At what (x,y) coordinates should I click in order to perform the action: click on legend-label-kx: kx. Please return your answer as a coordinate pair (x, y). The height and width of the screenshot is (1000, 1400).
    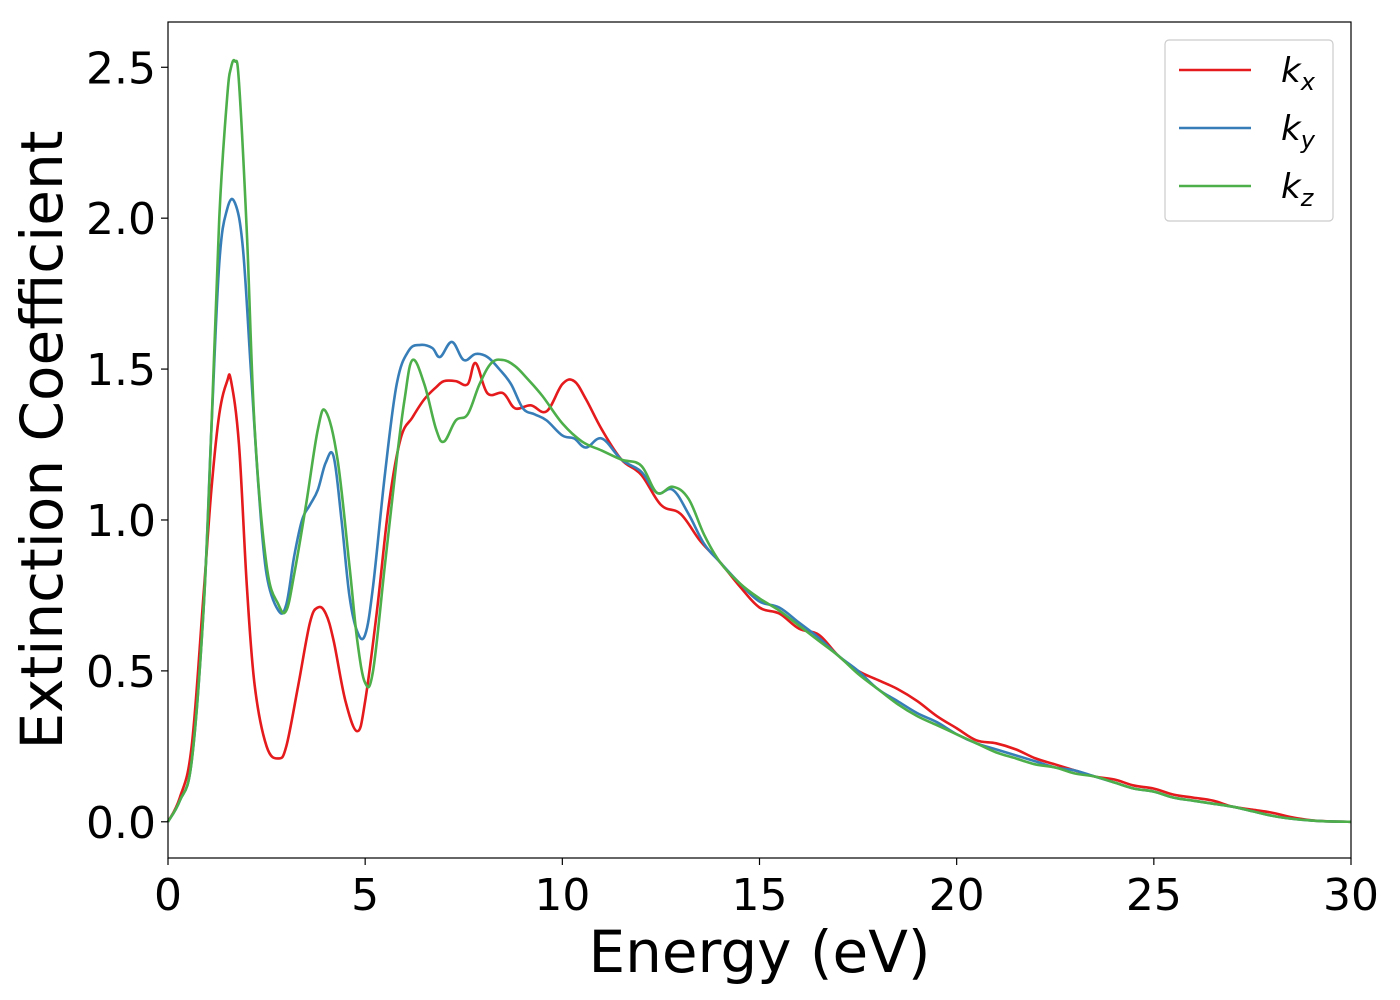
    Looking at the image, I should click on (1298, 73).